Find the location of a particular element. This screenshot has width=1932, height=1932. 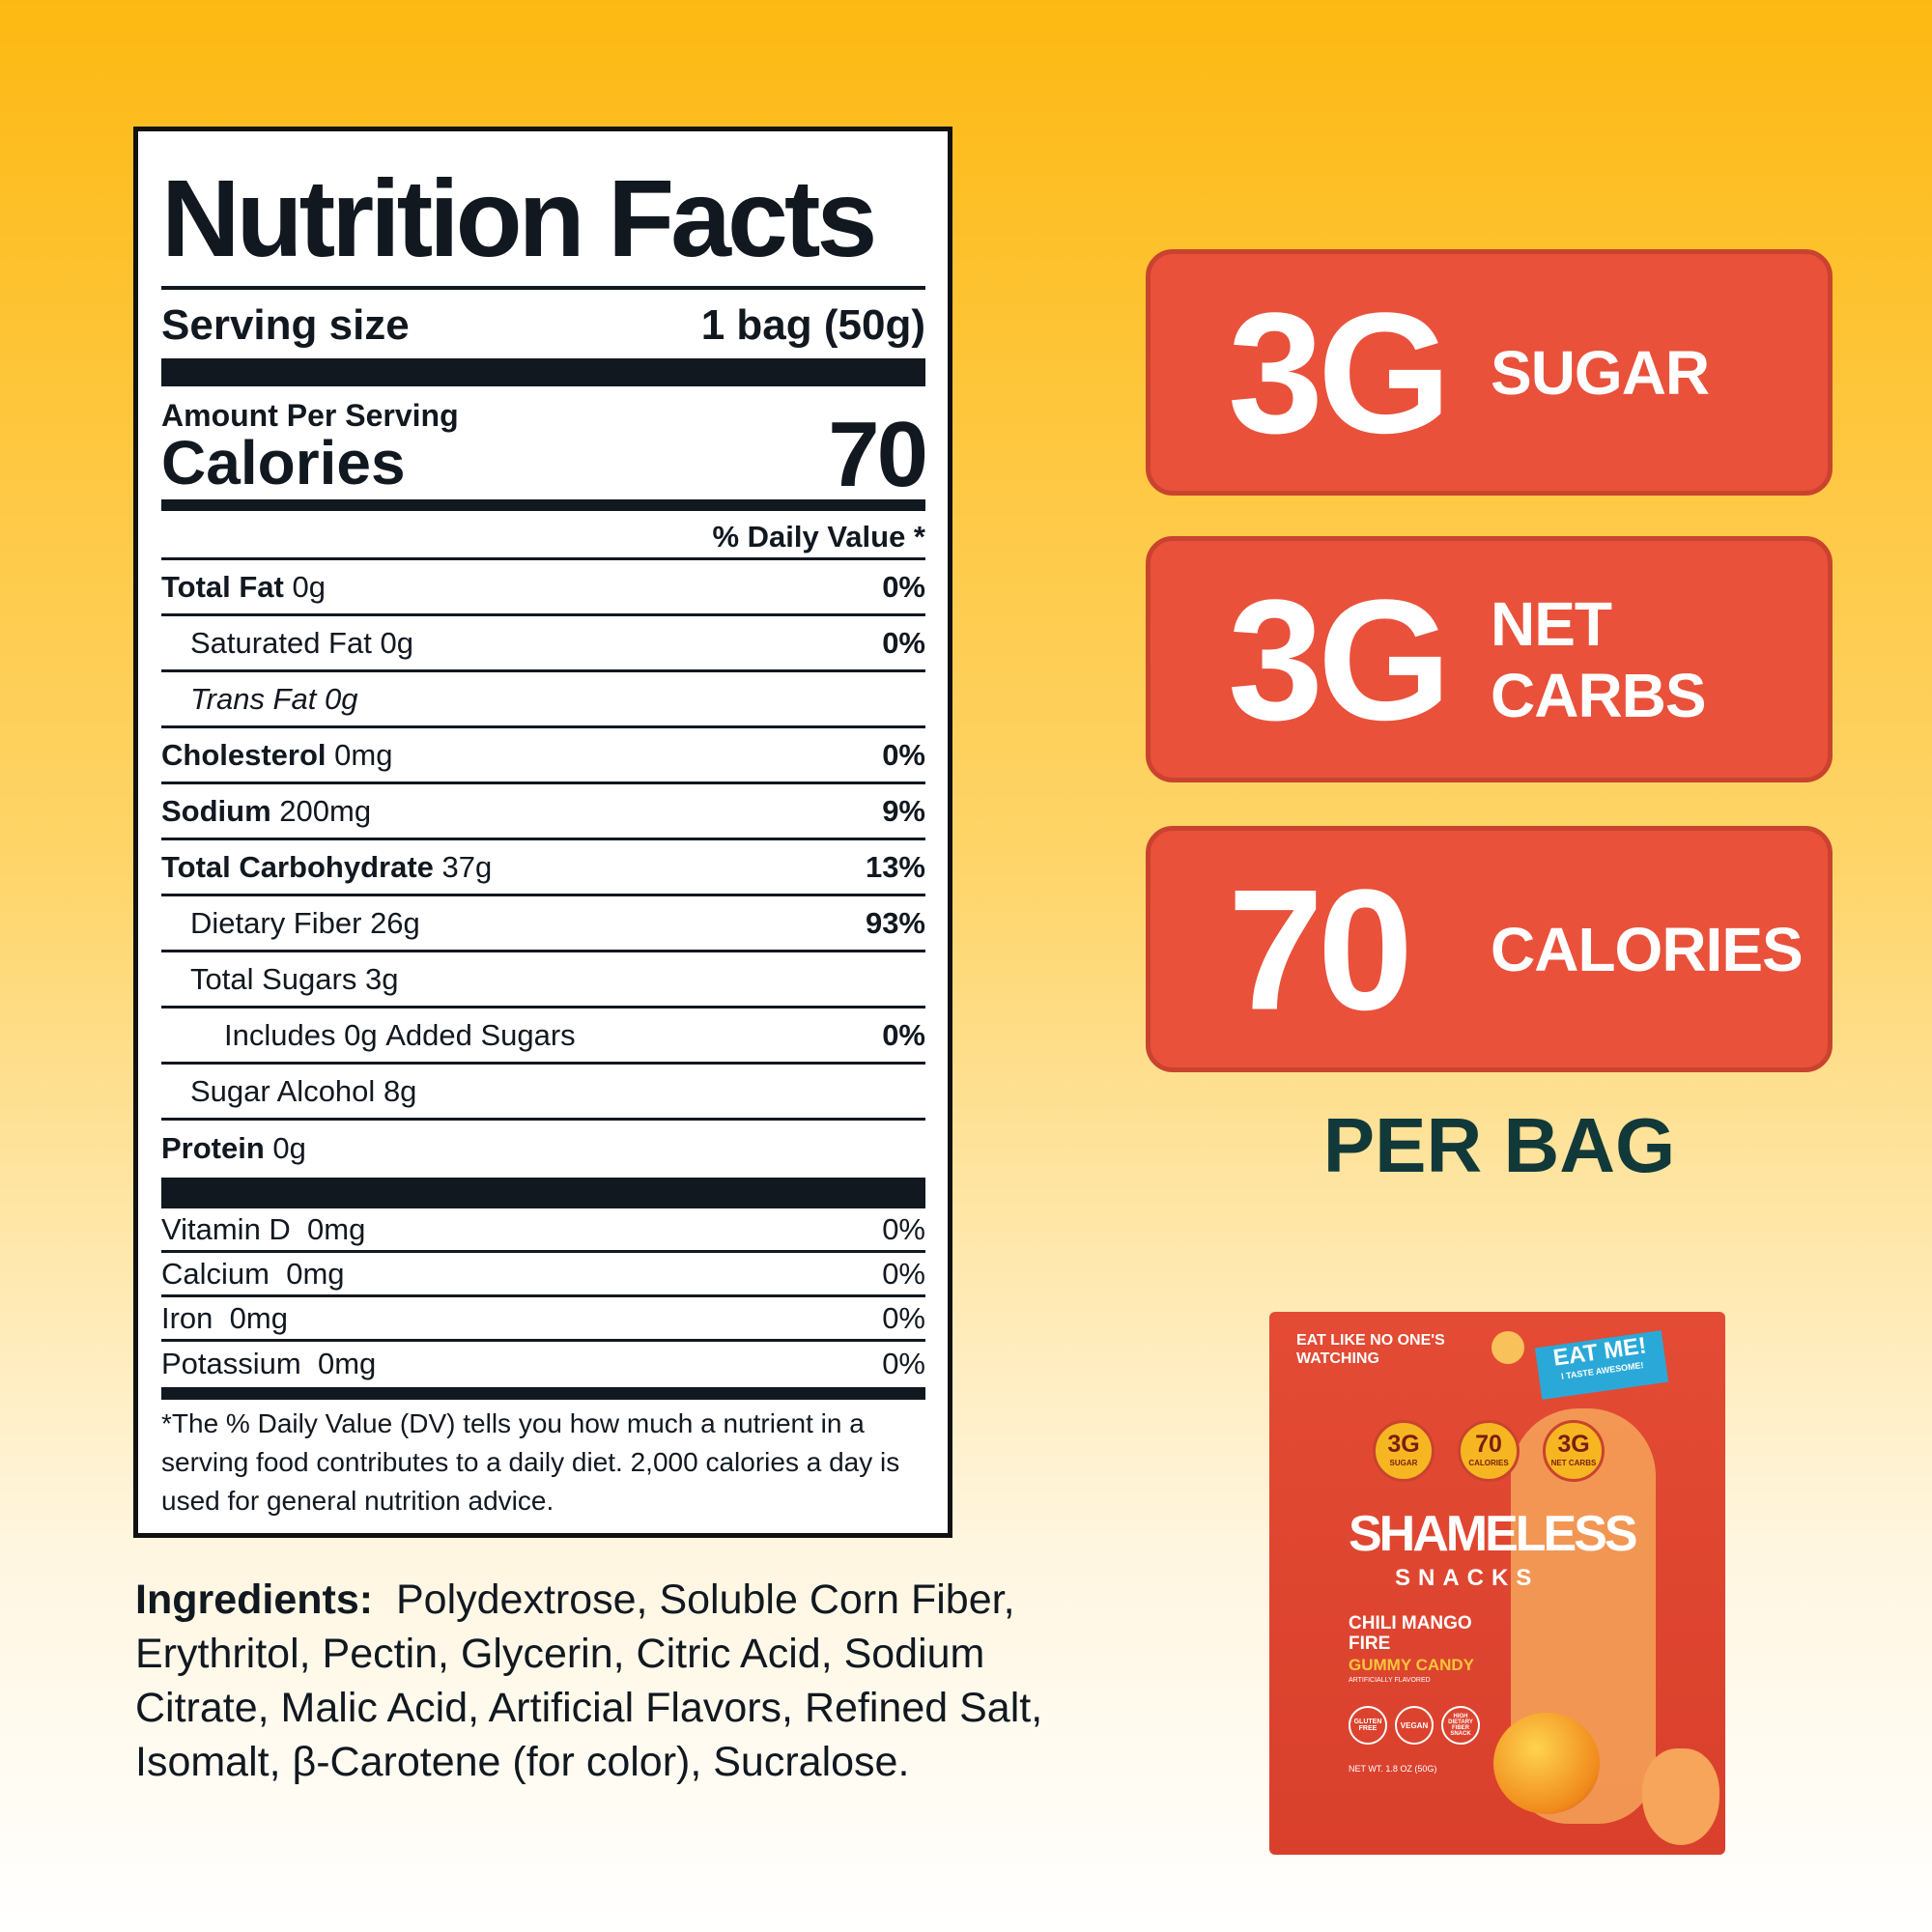

nutrient-name: Saturated Fat is located at coordinates (281, 642).